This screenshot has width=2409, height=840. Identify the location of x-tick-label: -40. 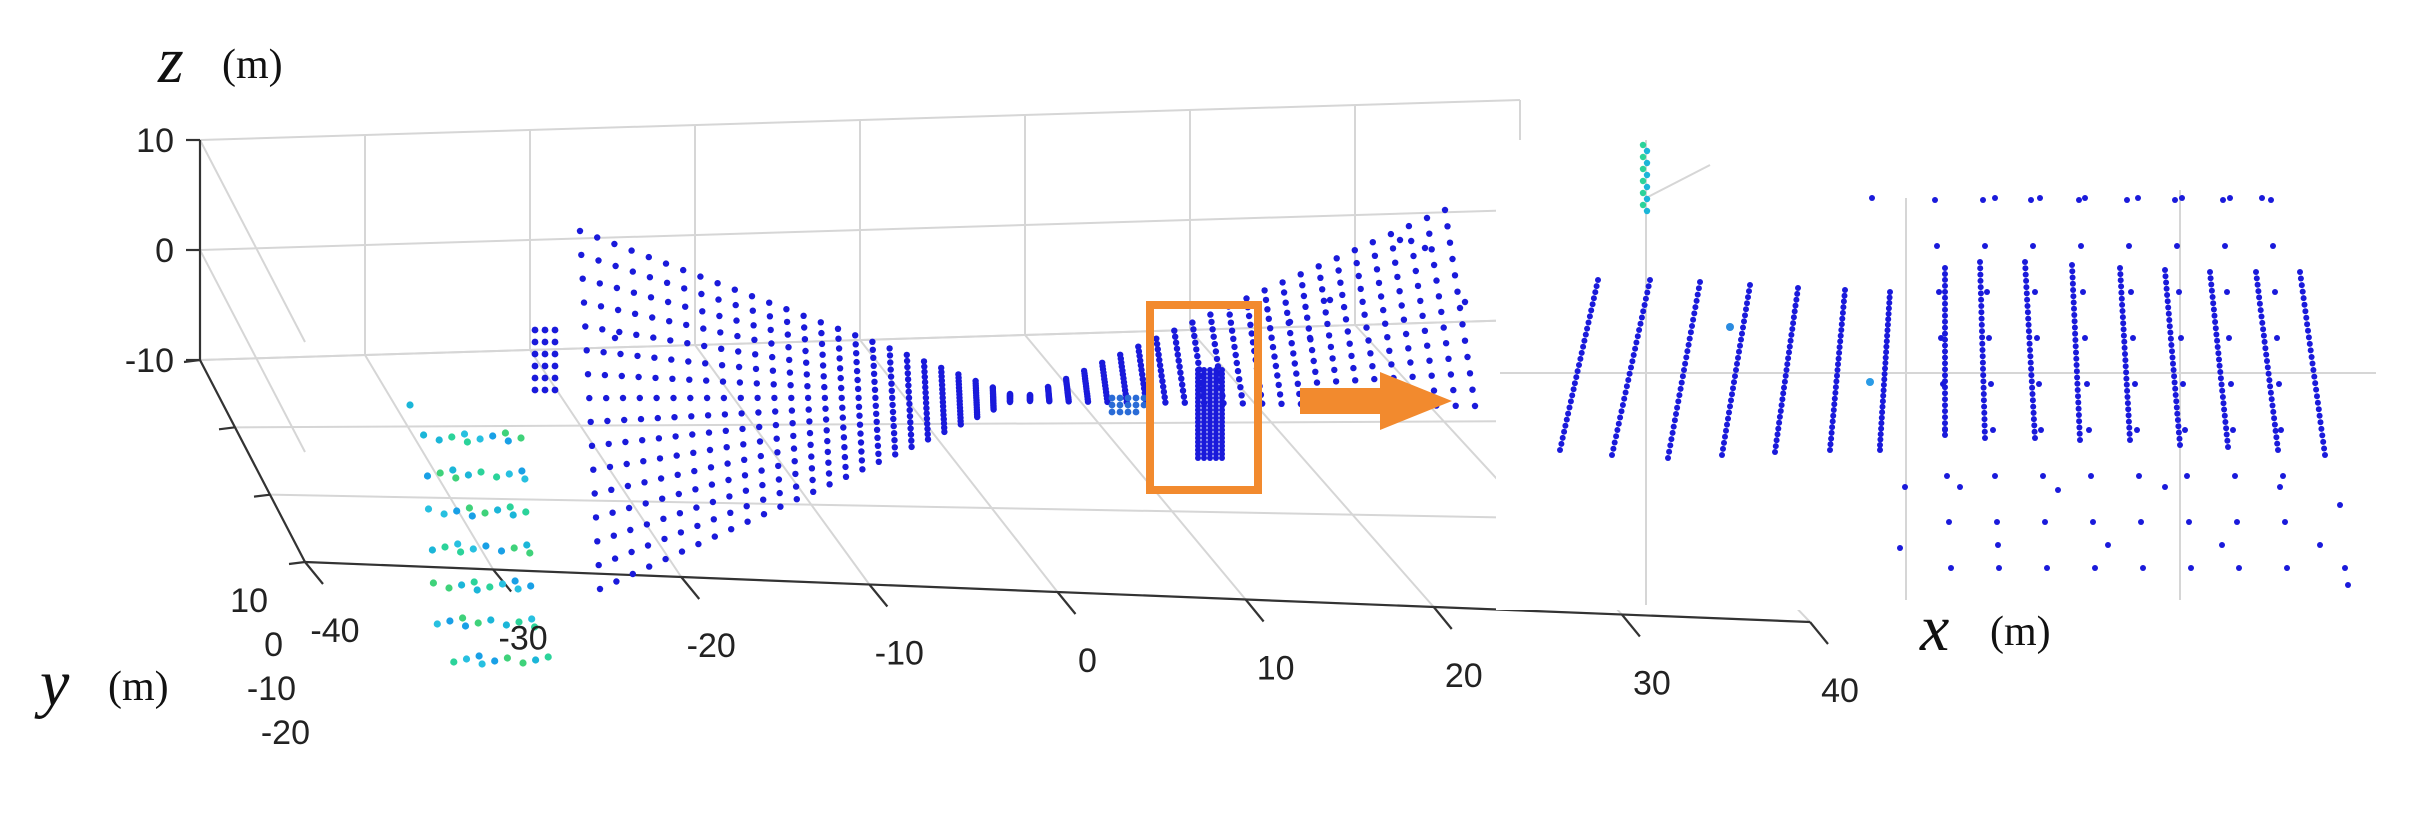
(334, 631).